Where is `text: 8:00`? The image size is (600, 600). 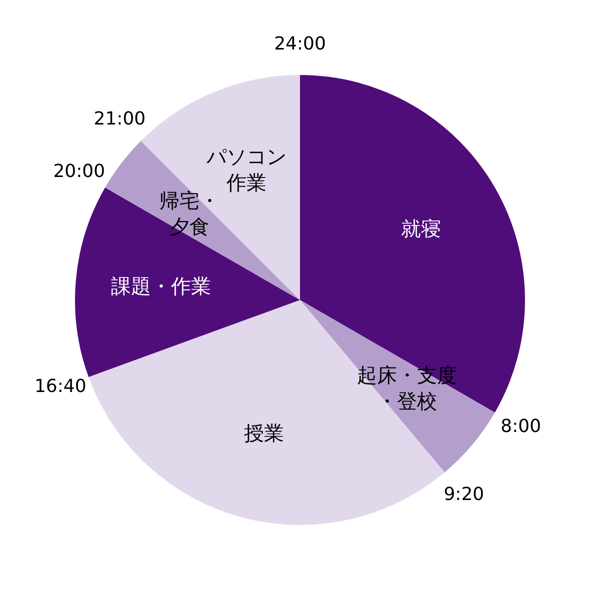
text: 8:00 is located at coordinates (521, 427).